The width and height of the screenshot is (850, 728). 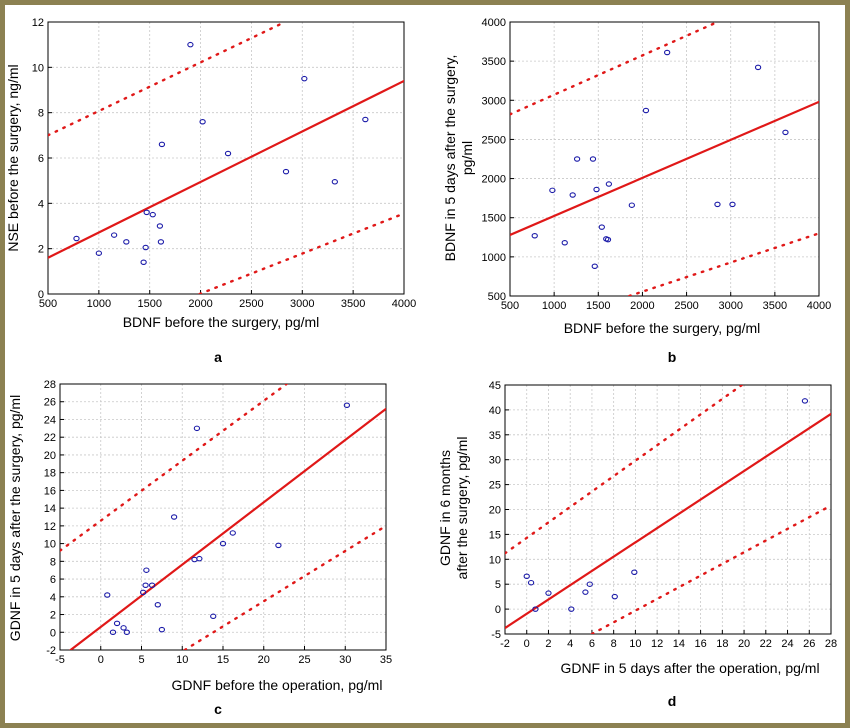 What do you see at coordinates (494, 140) in the screenshot?
I see `y-tick-label: 2500` at bounding box center [494, 140].